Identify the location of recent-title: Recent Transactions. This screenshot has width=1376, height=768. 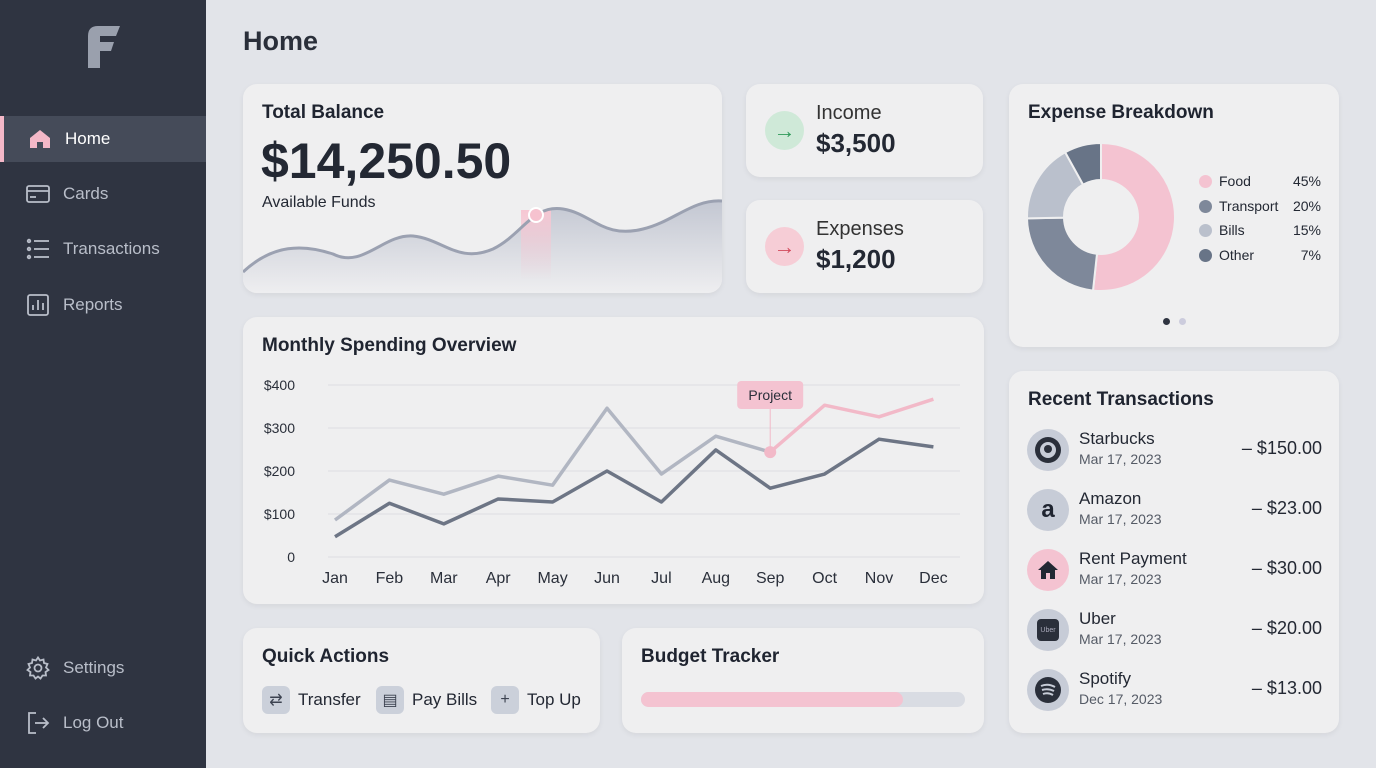
(1121, 399).